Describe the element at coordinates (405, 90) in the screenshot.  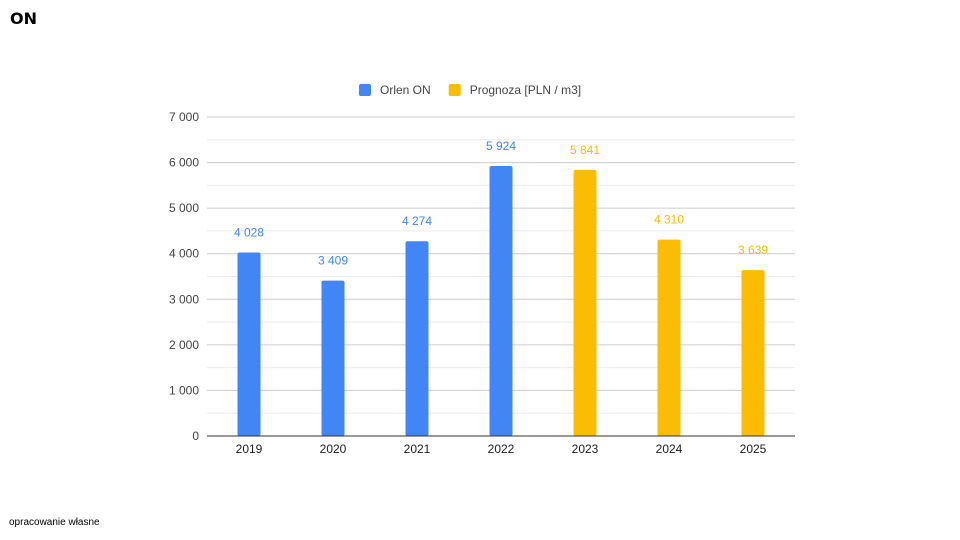
I see `legend-label: Orlen ON` at that location.